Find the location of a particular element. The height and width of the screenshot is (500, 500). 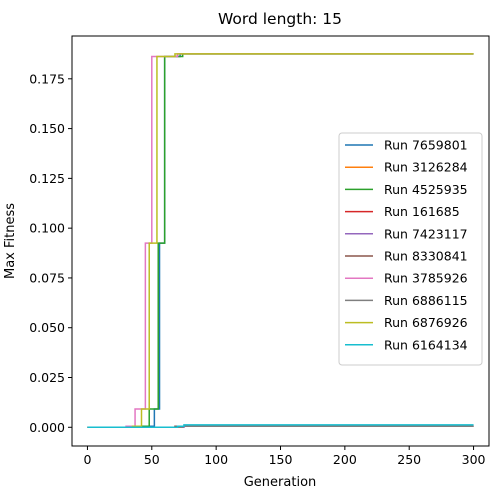

x-tick-label: 250 is located at coordinates (409, 459).